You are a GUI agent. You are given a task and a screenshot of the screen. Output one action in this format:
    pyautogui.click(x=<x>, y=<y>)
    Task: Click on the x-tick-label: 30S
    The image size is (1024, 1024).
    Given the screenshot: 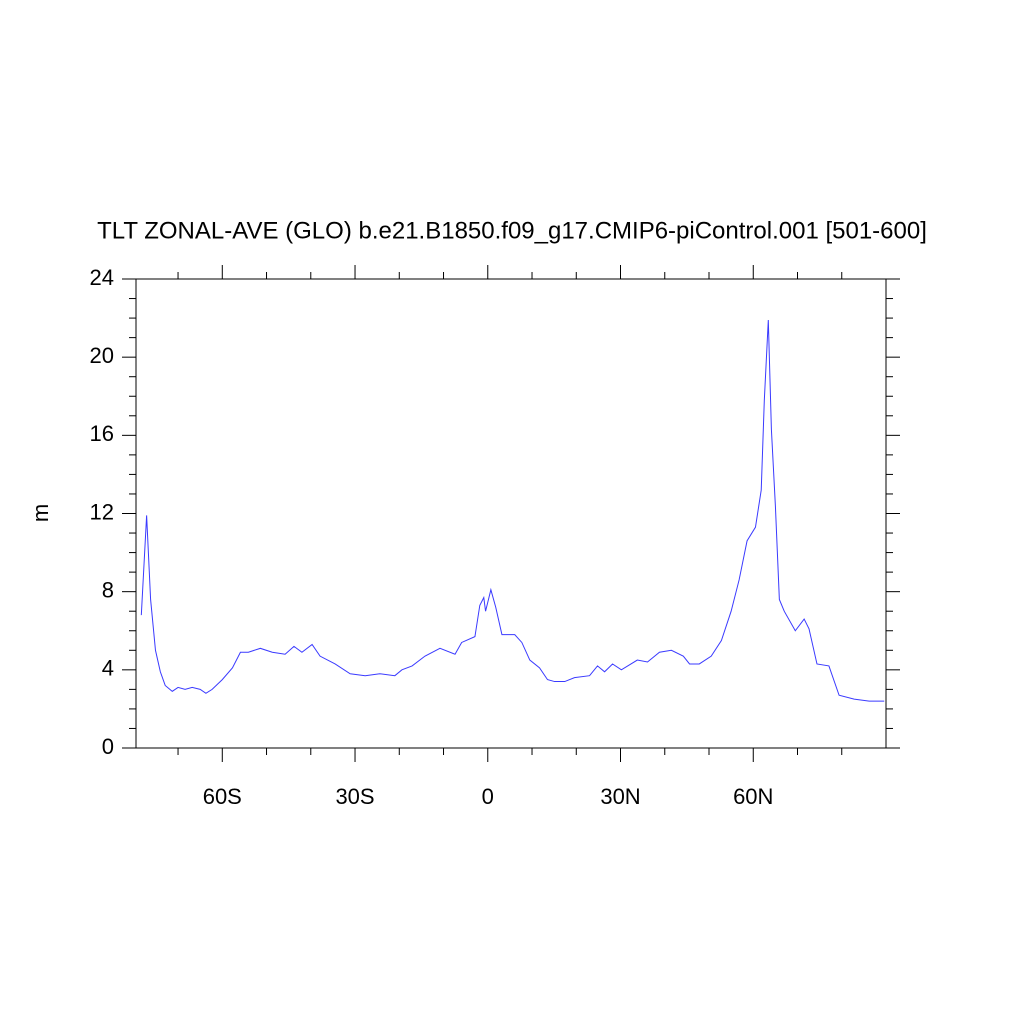 What is the action you would take?
    pyautogui.click(x=354, y=796)
    